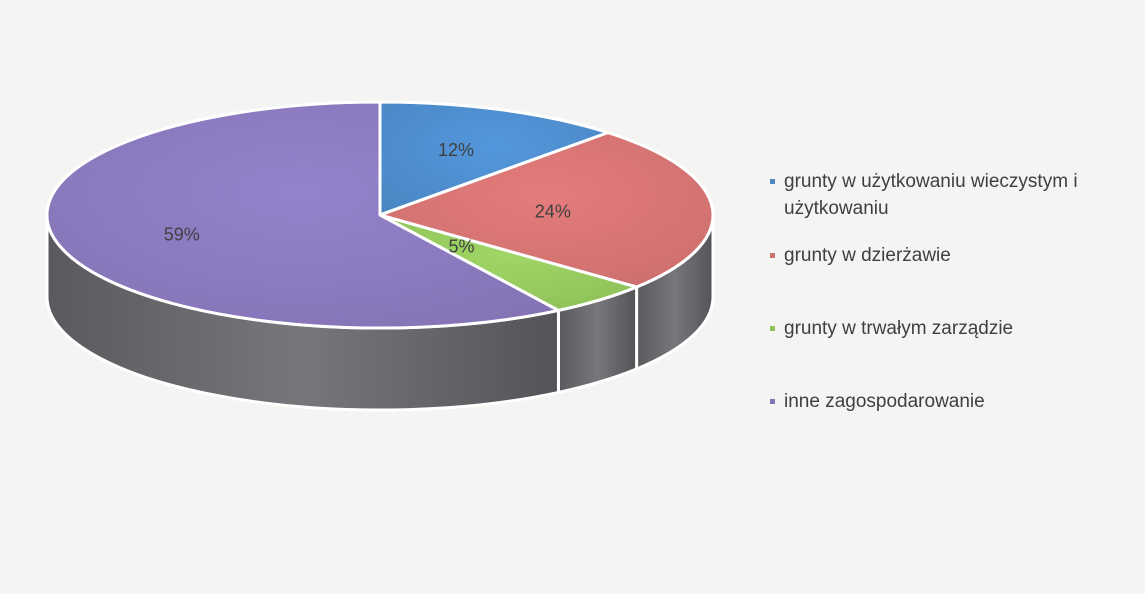  What do you see at coordinates (456, 150) in the screenshot?
I see `slice-label-0: 12%` at bounding box center [456, 150].